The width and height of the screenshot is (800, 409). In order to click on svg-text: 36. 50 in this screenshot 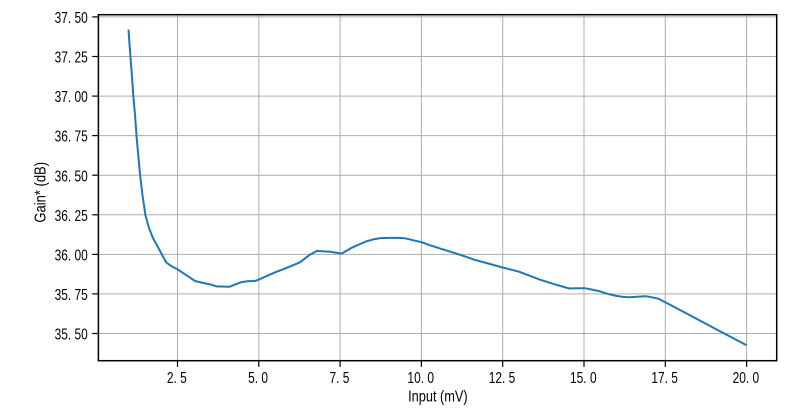, I will do `click(71, 176)`.